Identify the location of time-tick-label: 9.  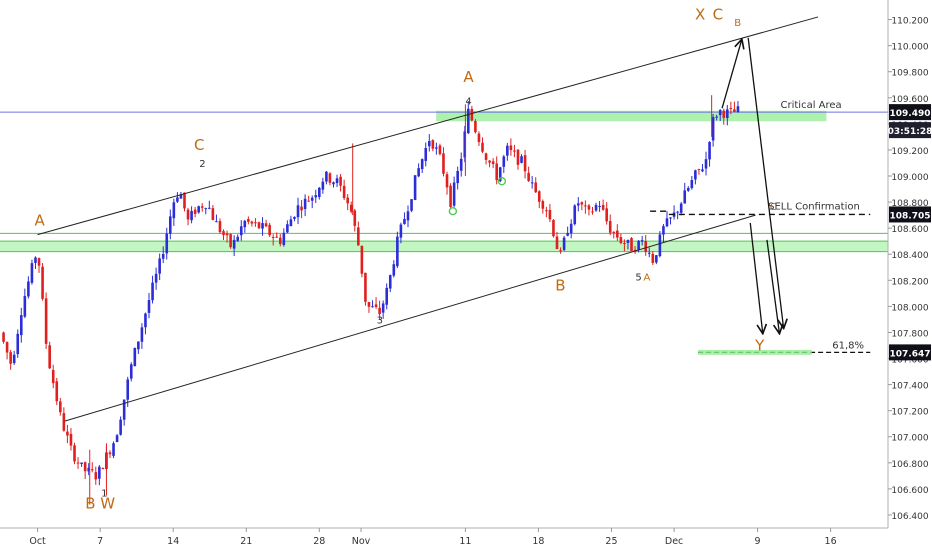
(758, 541).